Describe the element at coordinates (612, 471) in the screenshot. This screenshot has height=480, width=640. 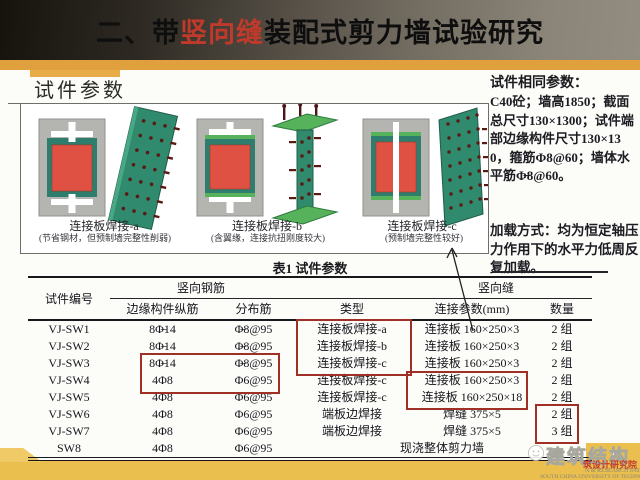
I see `watermark-institute-en: N & RESEARCH INST` at that location.